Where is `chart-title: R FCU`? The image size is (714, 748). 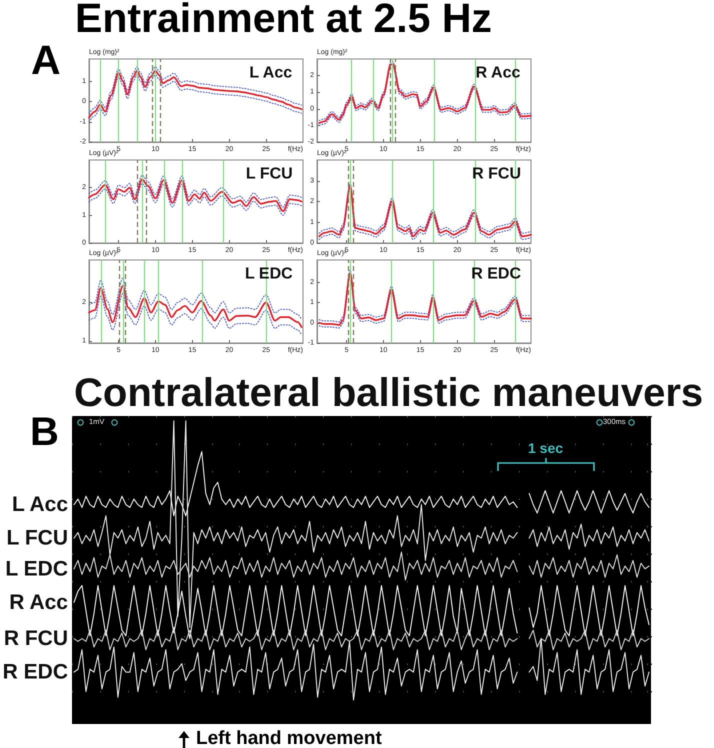
chart-title: R FCU is located at coordinates (497, 174).